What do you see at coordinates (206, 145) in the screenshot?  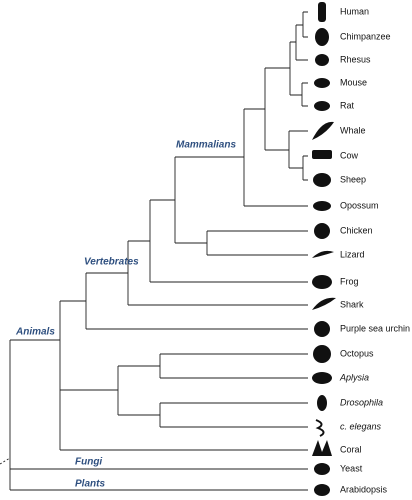 I see `clade-label: Mammalians` at bounding box center [206, 145].